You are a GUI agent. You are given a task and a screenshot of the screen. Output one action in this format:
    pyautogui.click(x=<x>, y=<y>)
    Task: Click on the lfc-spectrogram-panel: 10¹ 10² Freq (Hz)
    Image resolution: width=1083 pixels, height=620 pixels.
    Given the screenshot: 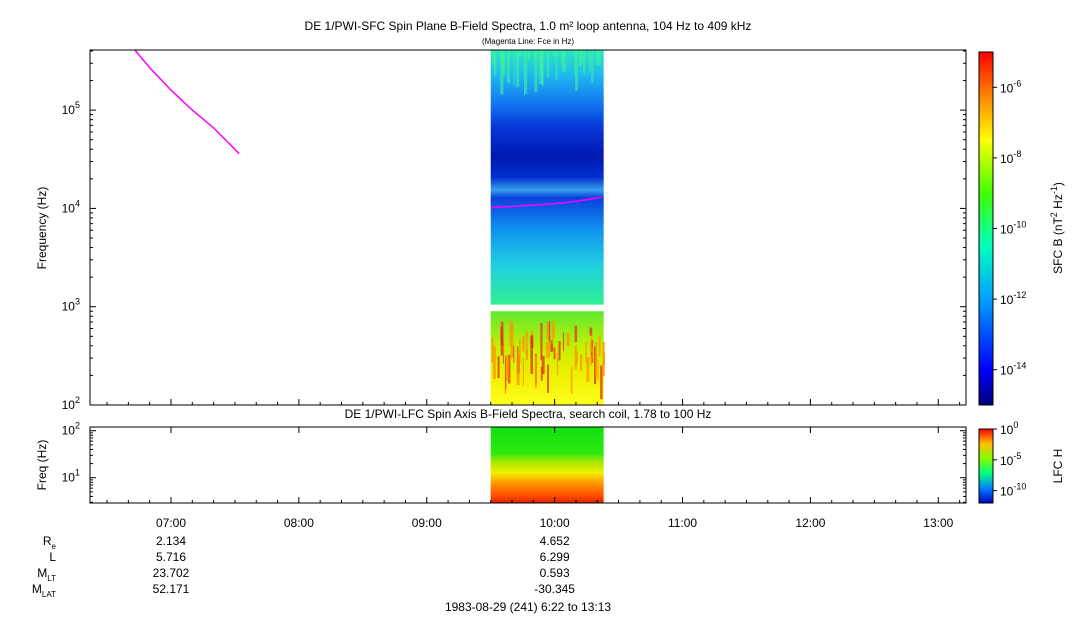 What is the action you would take?
    pyautogui.click(x=501, y=462)
    